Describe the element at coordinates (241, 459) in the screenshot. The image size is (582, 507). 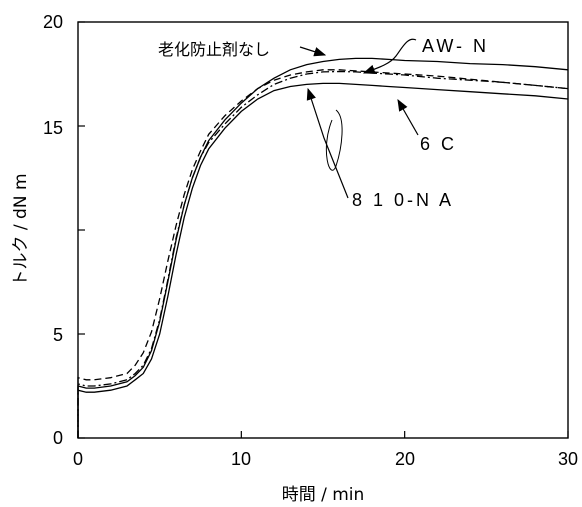
I see `x-tick-label-10: 10` at that location.